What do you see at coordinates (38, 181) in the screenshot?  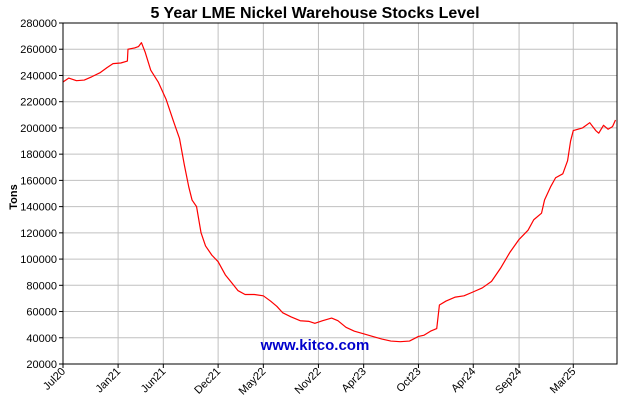 I see `y-tick-label: 160000` at bounding box center [38, 181].